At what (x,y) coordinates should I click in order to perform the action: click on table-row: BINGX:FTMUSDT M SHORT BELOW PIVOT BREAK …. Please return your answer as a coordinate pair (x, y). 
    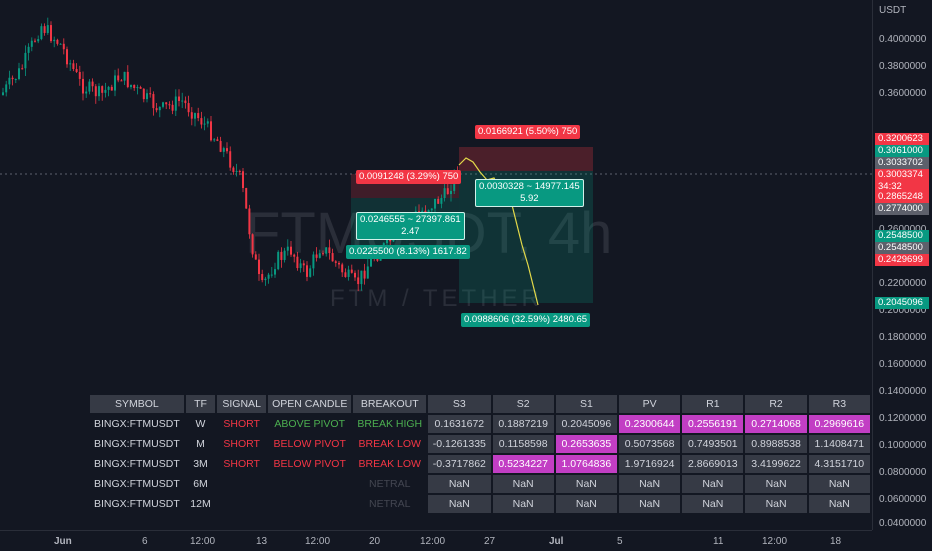
    Looking at the image, I should click on (480, 444).